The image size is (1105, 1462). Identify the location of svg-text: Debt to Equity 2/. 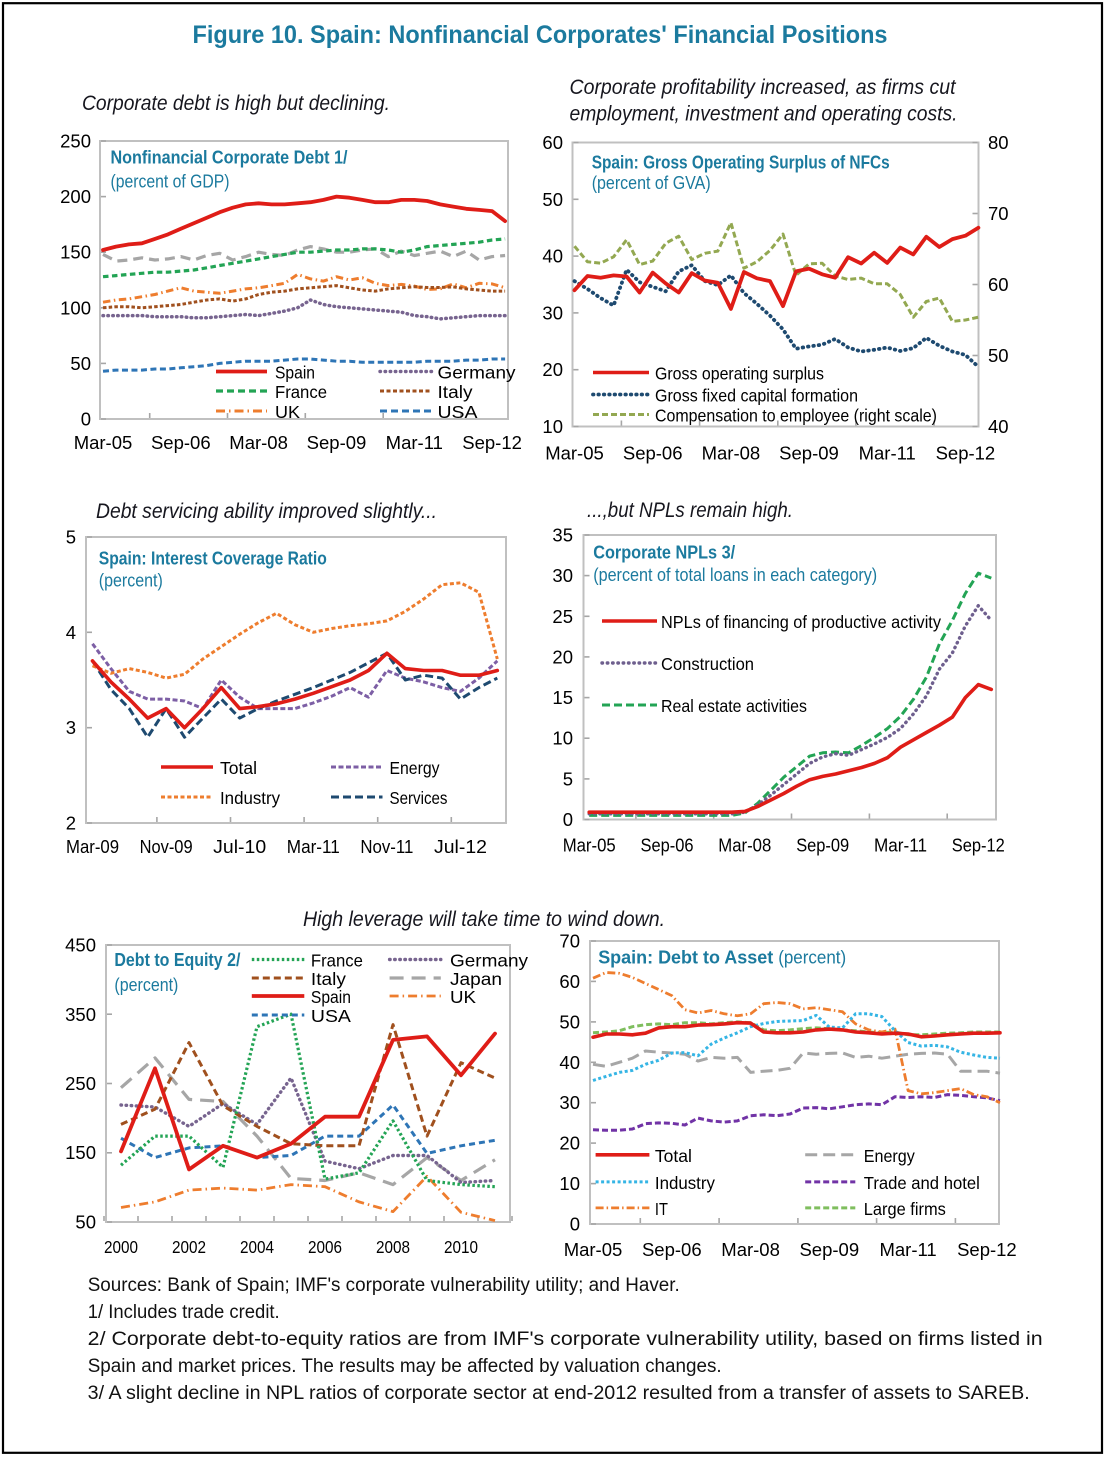
(177, 959).